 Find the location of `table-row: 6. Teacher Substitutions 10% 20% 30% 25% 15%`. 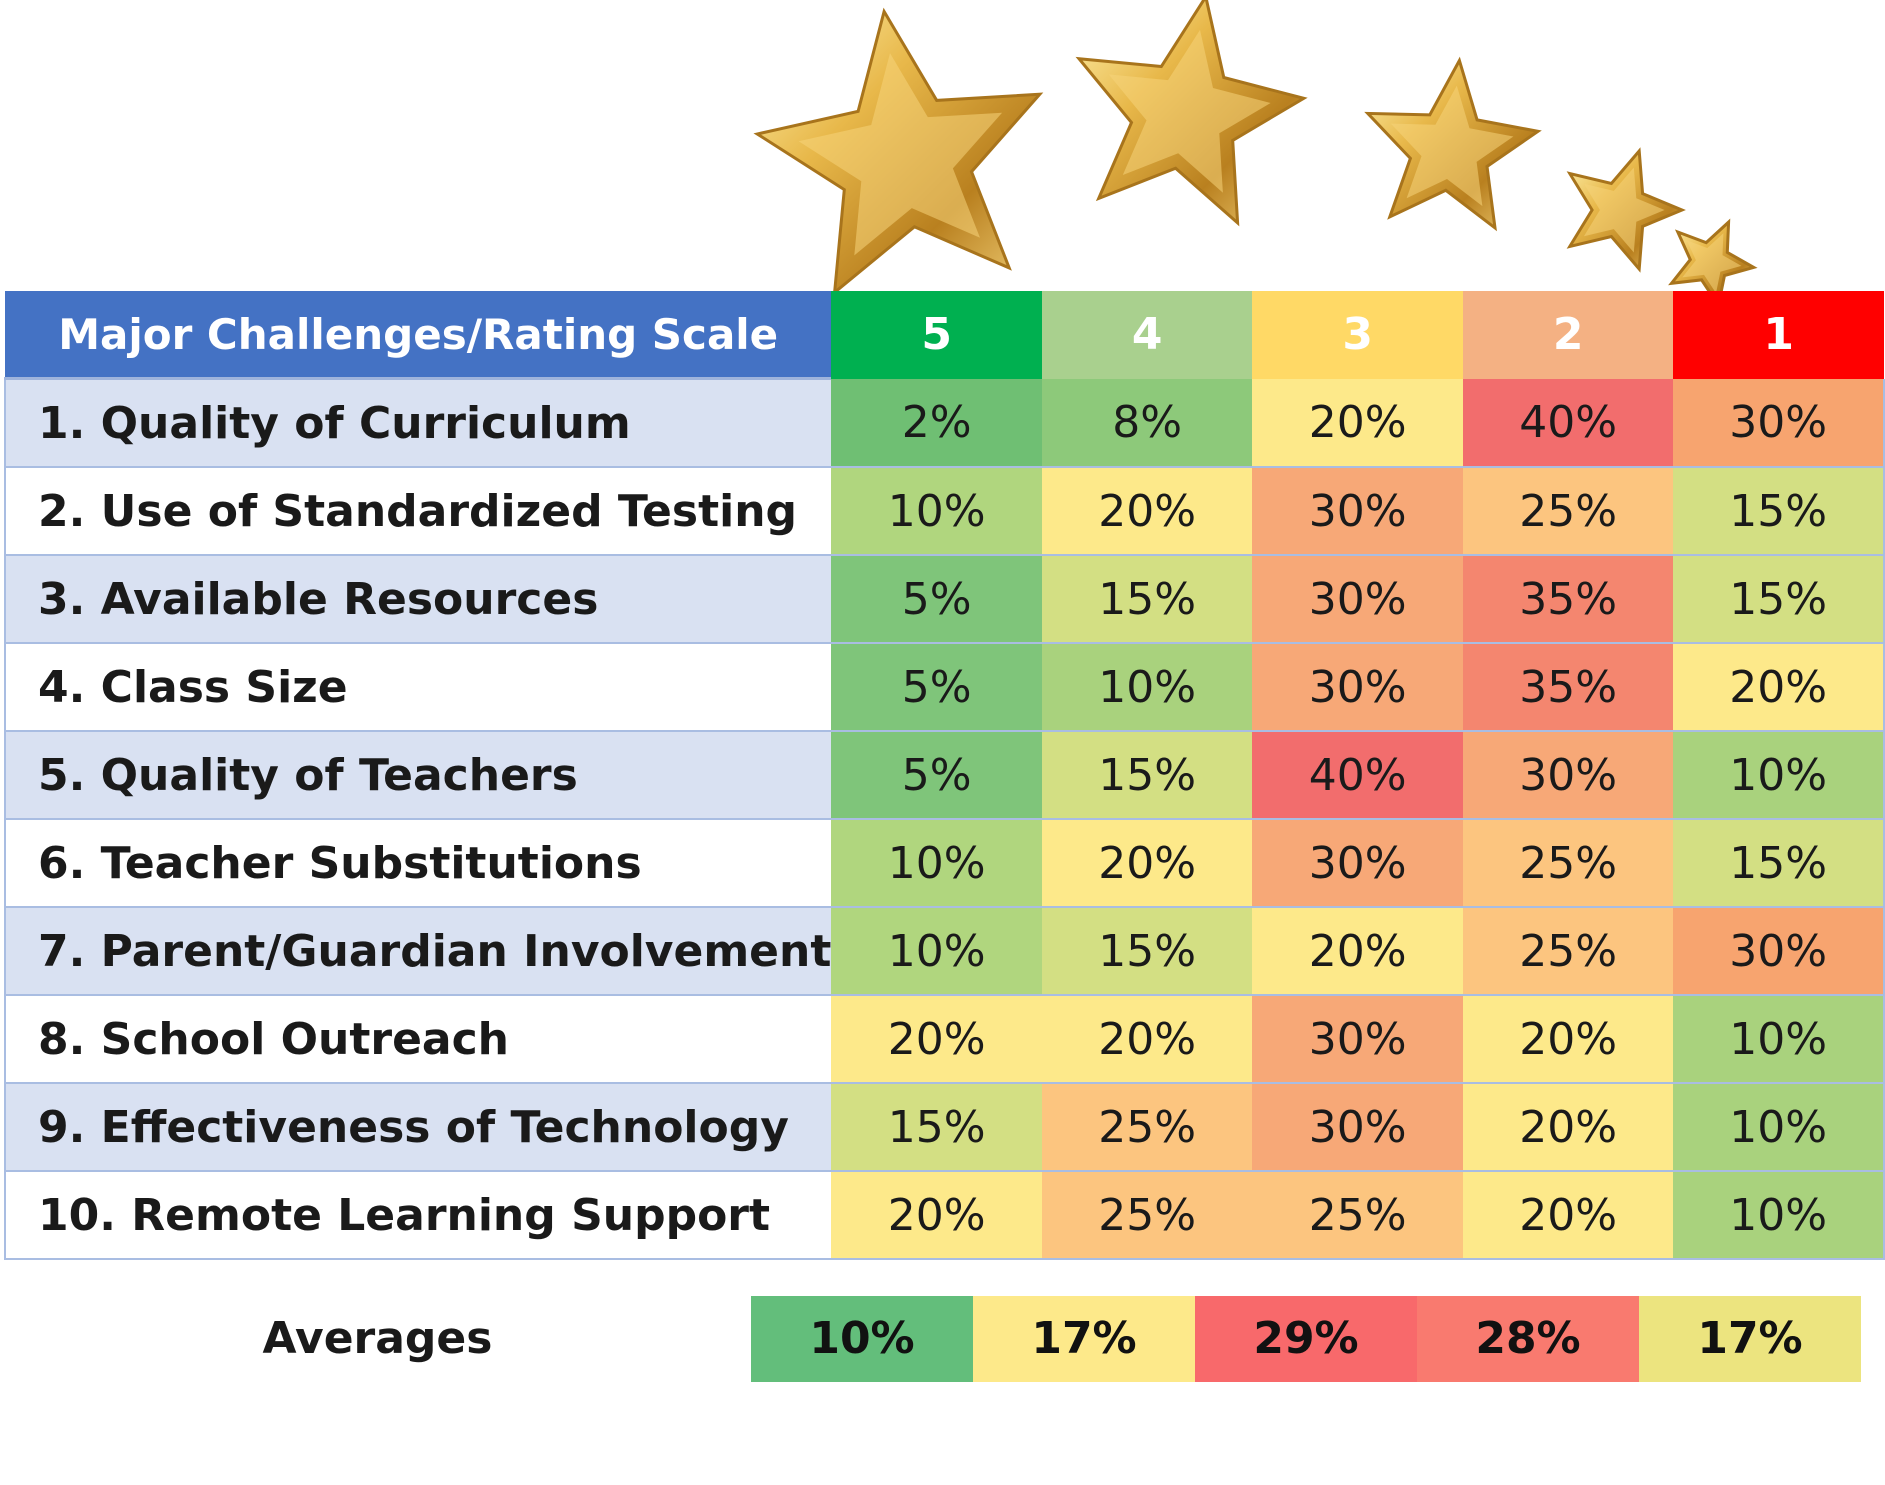

table-row: 6. Teacher Substitutions 10% 20% 30% 25% 15% is located at coordinates (944, 863).